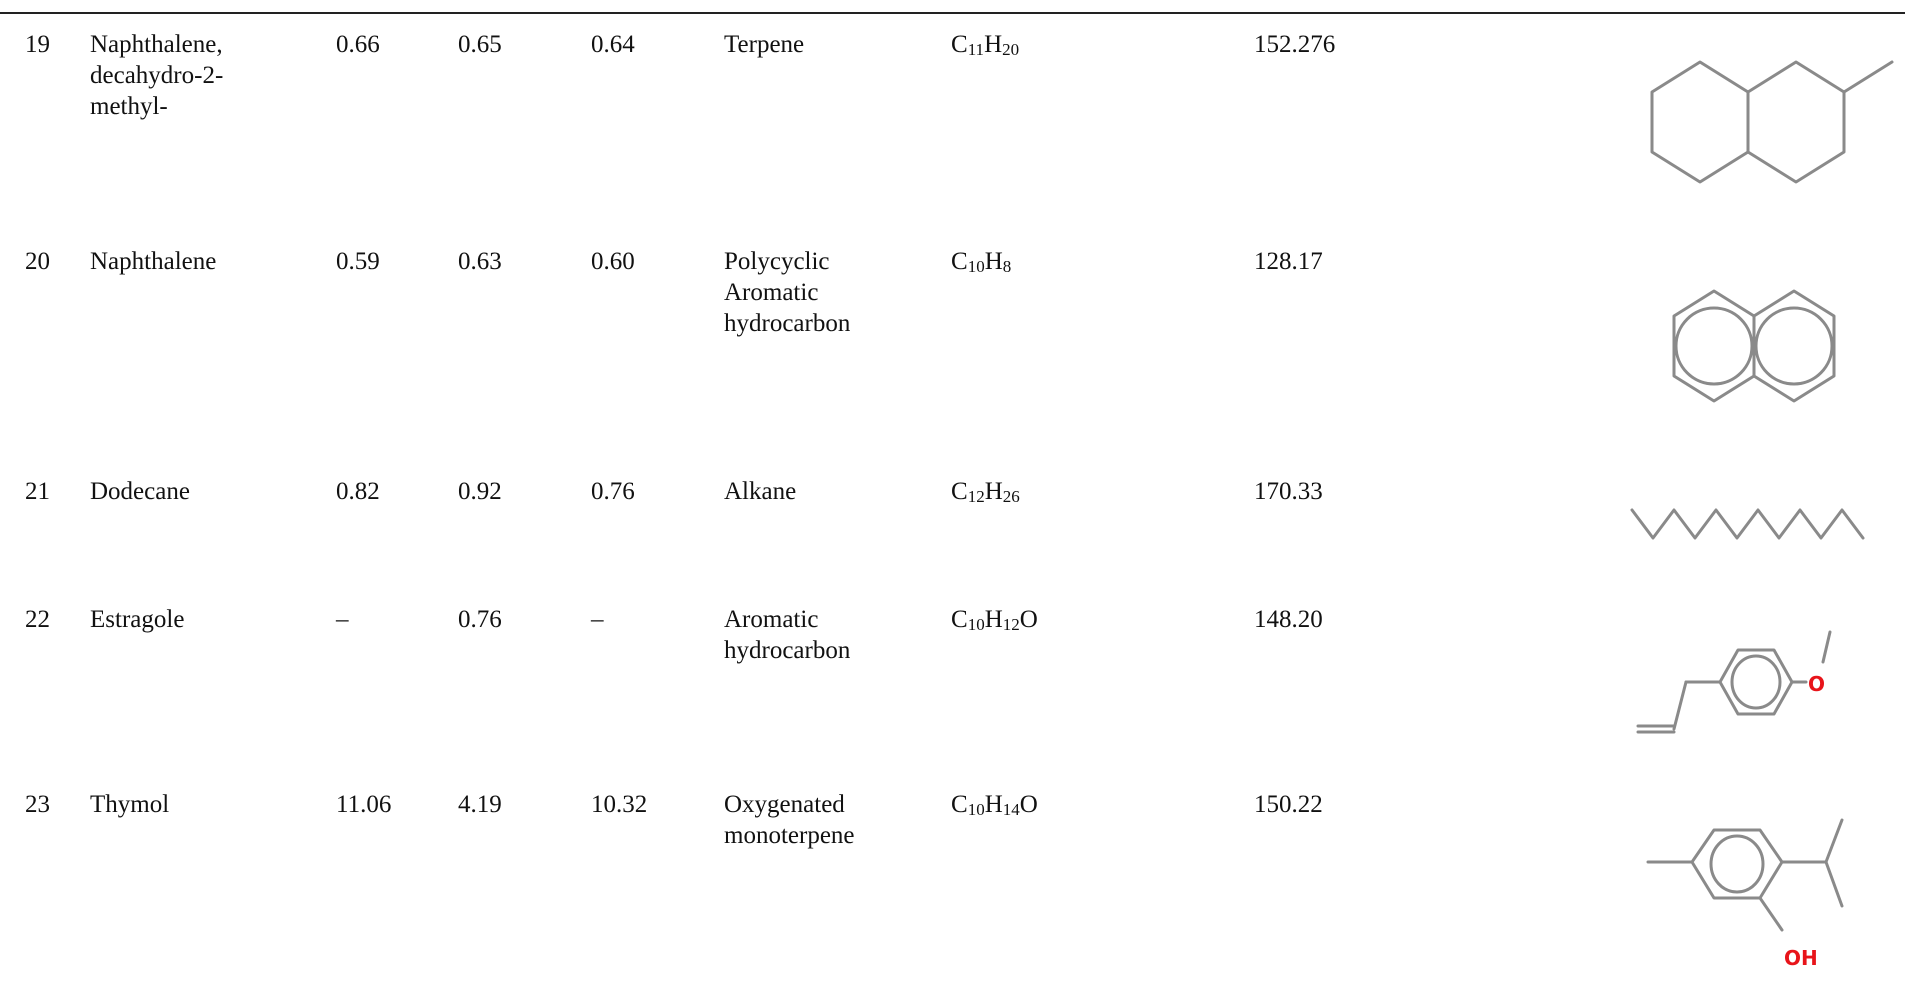 This screenshot has width=1905, height=1000. Describe the element at coordinates (1288, 261) in the screenshot. I see `molecular-weight: 128.17` at that location.